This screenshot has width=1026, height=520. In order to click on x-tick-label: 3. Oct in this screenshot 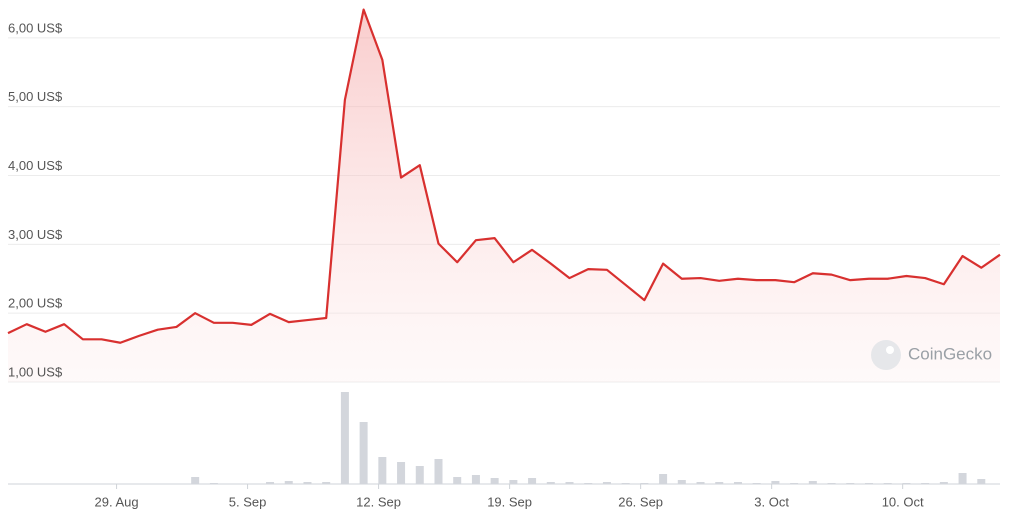, I will do `click(771, 501)`.